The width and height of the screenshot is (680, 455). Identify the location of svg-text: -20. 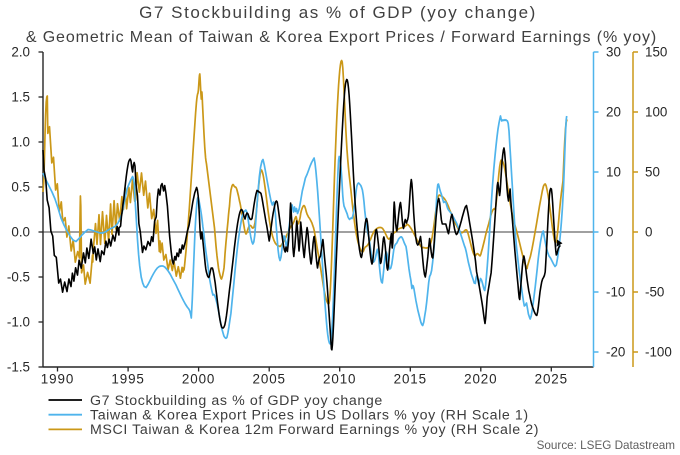
(615, 352).